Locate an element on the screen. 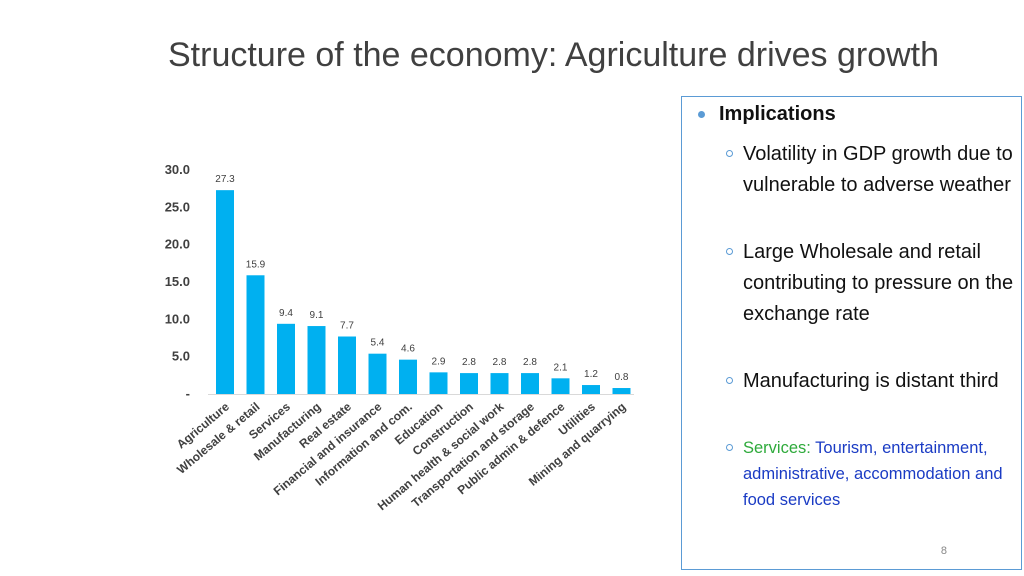 This screenshot has width=1024, height=576. data-label: 5.4 is located at coordinates (378, 343).